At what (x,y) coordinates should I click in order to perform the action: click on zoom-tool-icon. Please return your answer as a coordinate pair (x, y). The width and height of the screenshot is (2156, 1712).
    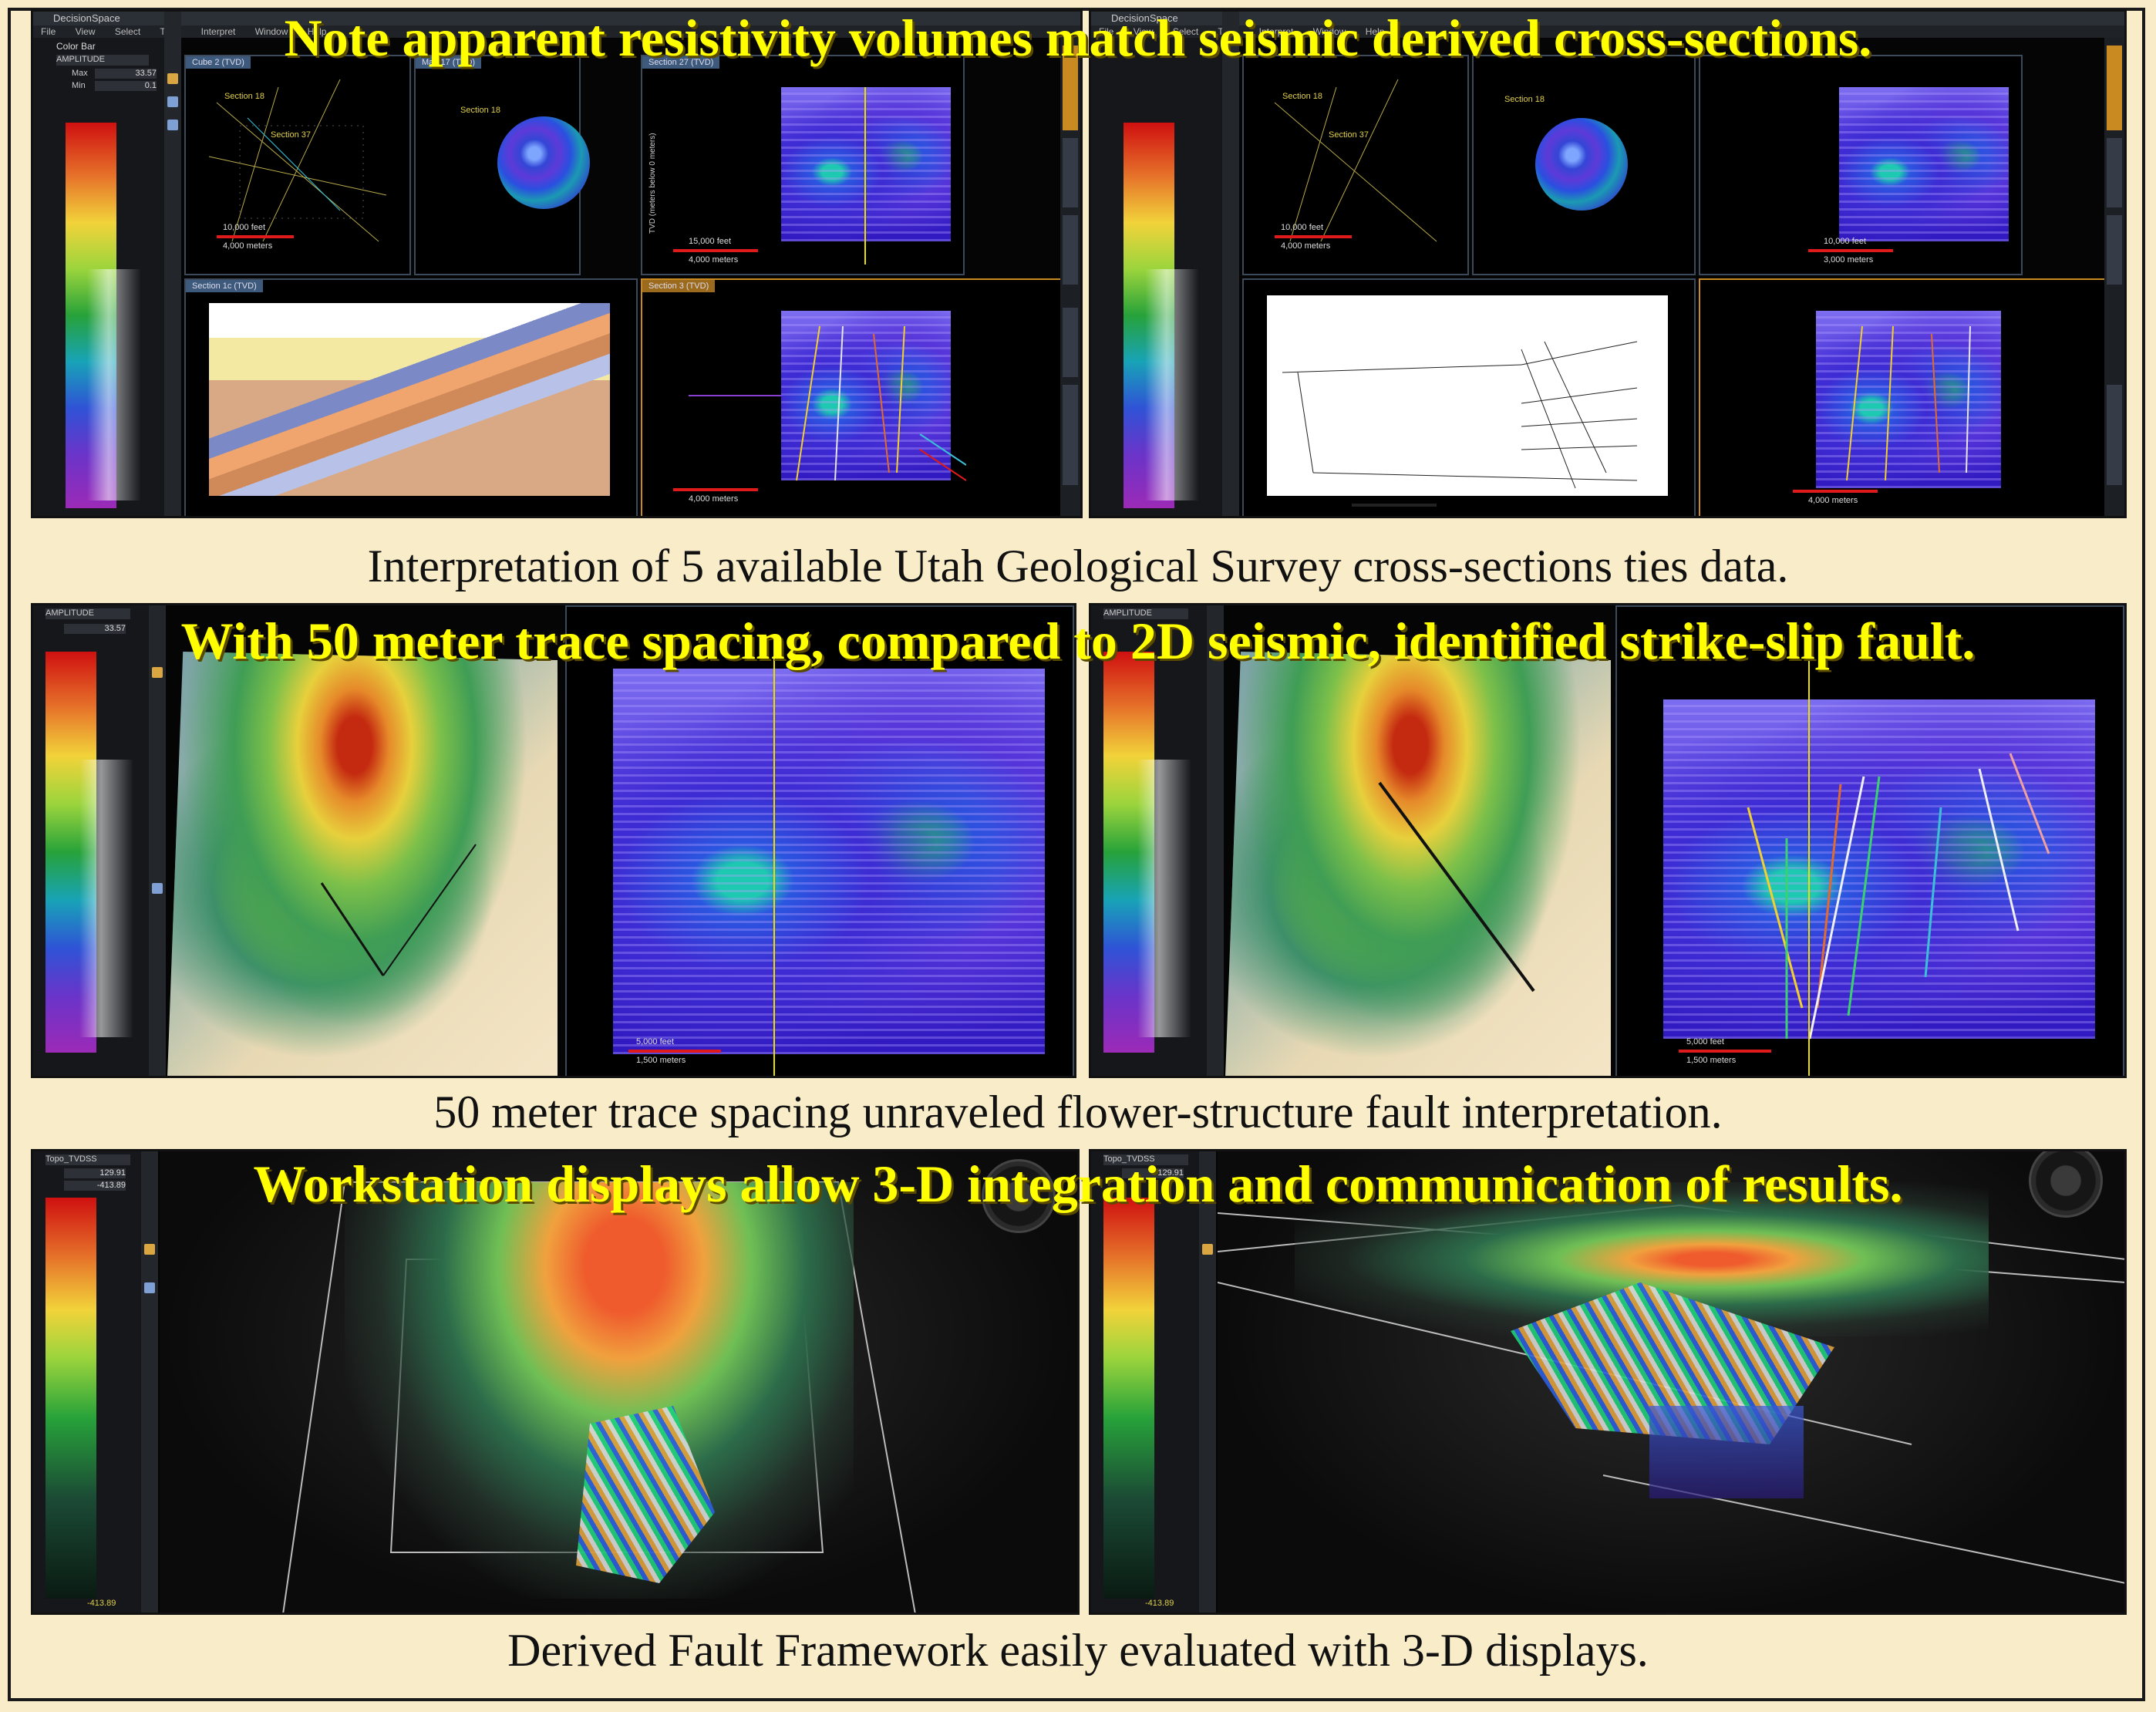
    Looking at the image, I should click on (173, 125).